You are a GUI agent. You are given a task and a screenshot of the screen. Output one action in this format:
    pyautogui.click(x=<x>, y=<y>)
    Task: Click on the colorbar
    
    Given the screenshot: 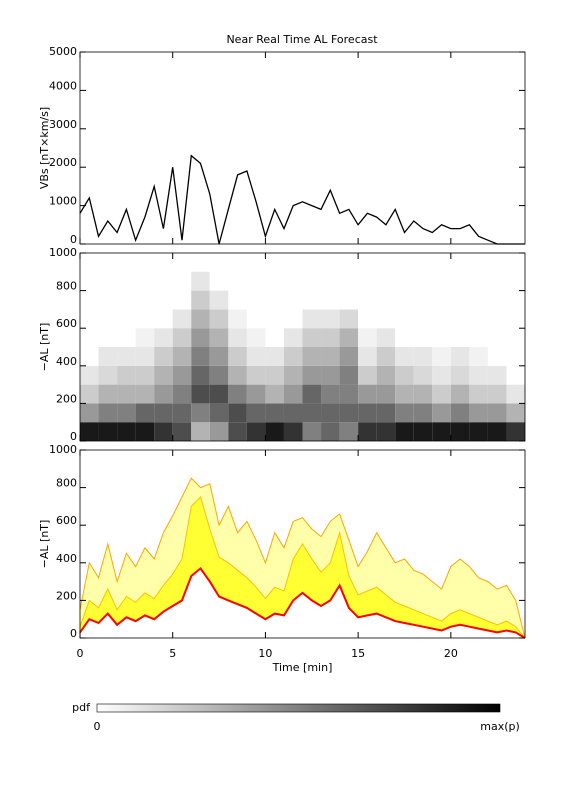 What is the action you would take?
    pyautogui.click(x=298, y=708)
    